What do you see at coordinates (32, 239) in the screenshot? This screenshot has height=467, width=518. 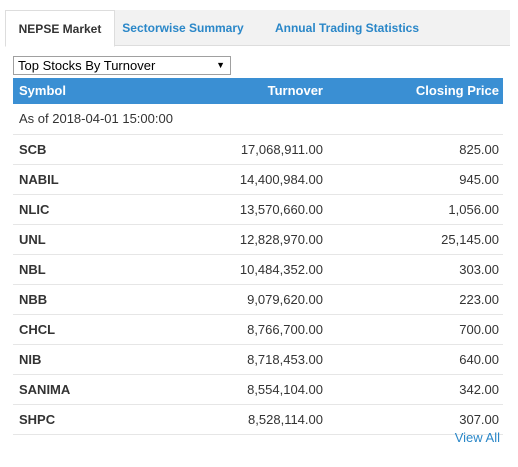 I see `cell-symbol: UNL` at bounding box center [32, 239].